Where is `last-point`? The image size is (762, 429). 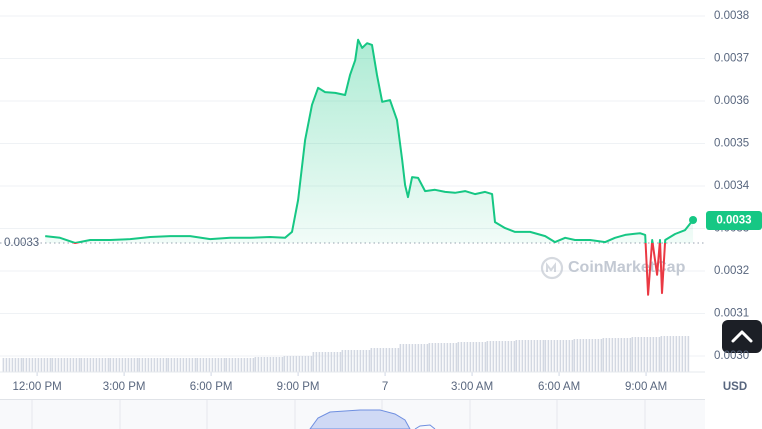 last-point is located at coordinates (693, 220).